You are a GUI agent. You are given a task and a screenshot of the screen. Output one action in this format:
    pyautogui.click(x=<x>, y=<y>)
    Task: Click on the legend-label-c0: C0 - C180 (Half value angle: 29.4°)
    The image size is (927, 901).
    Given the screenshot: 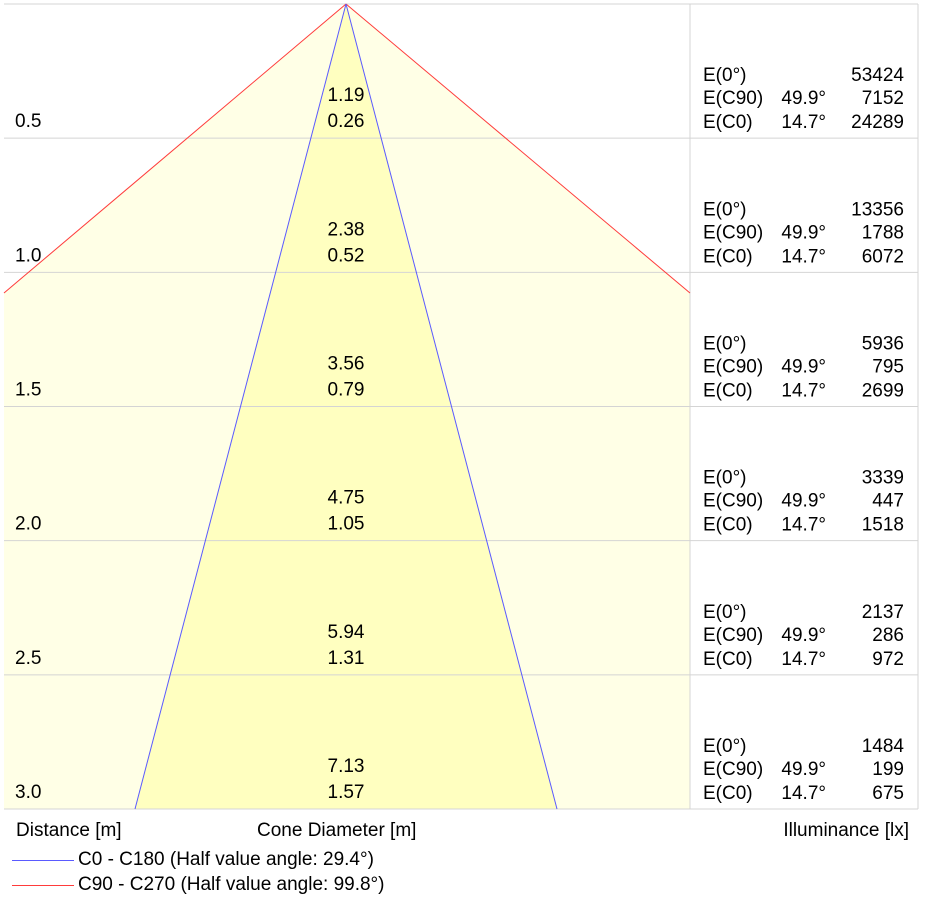 What is the action you would take?
    pyautogui.click(x=226, y=859)
    